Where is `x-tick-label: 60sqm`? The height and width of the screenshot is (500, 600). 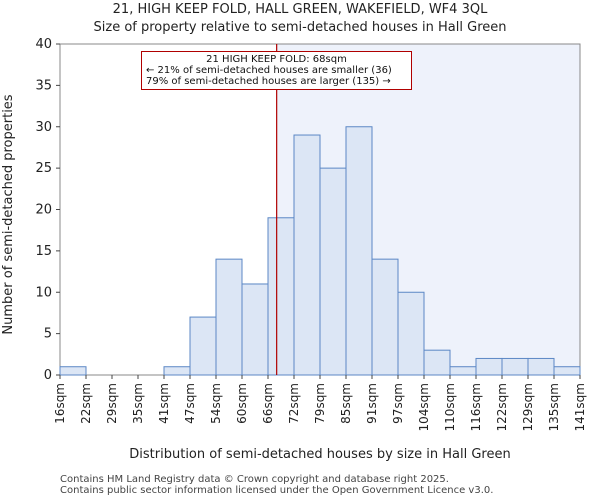 x-tick-label: 60sqm is located at coordinates (242, 403).